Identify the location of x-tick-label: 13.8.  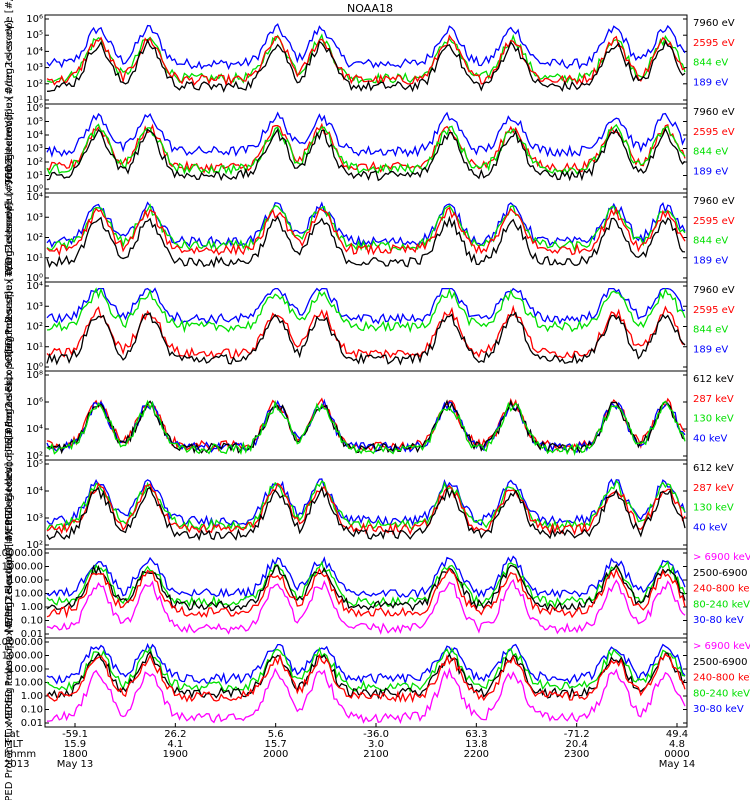
(476, 744).